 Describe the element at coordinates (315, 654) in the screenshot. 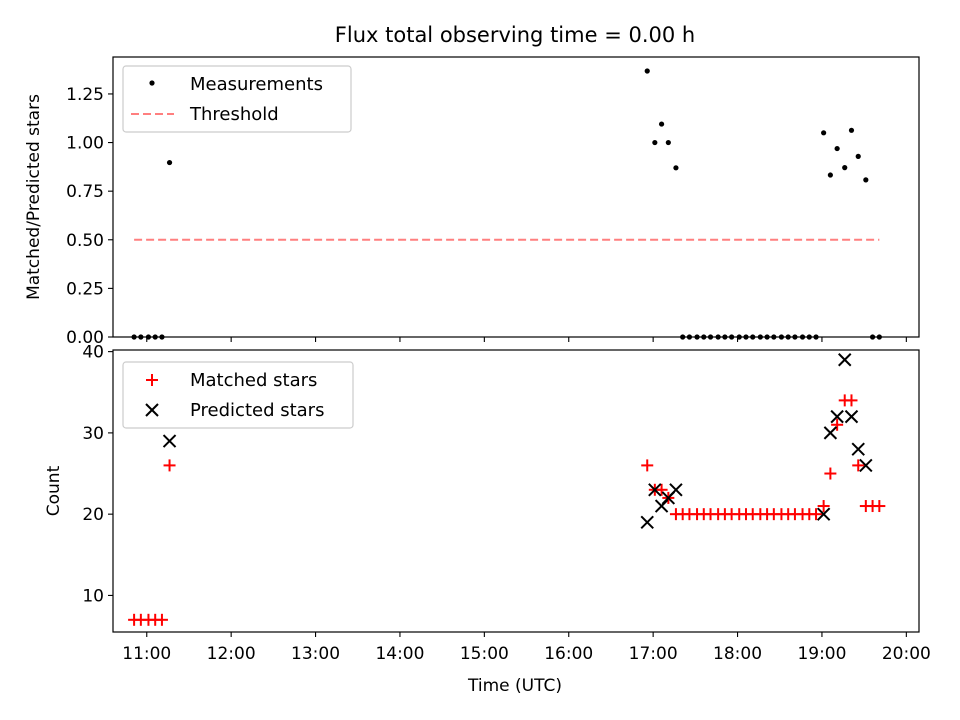

I see `x-tick-label: 13:00` at that location.